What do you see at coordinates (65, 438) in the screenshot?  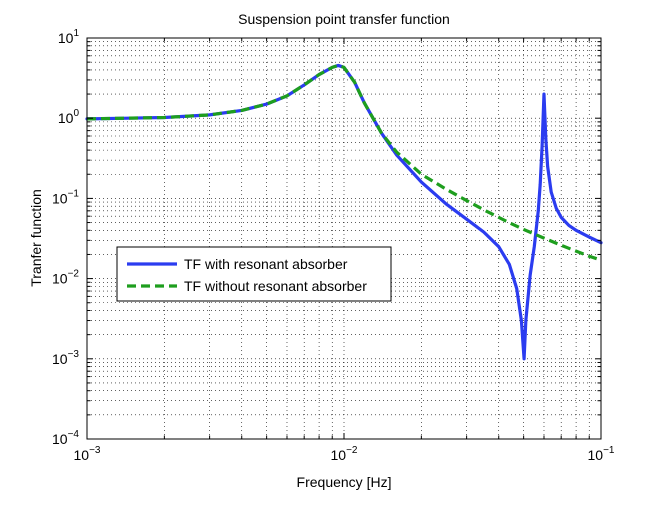 I see `y-tick-label: 10⁻⁴` at bounding box center [65, 438].